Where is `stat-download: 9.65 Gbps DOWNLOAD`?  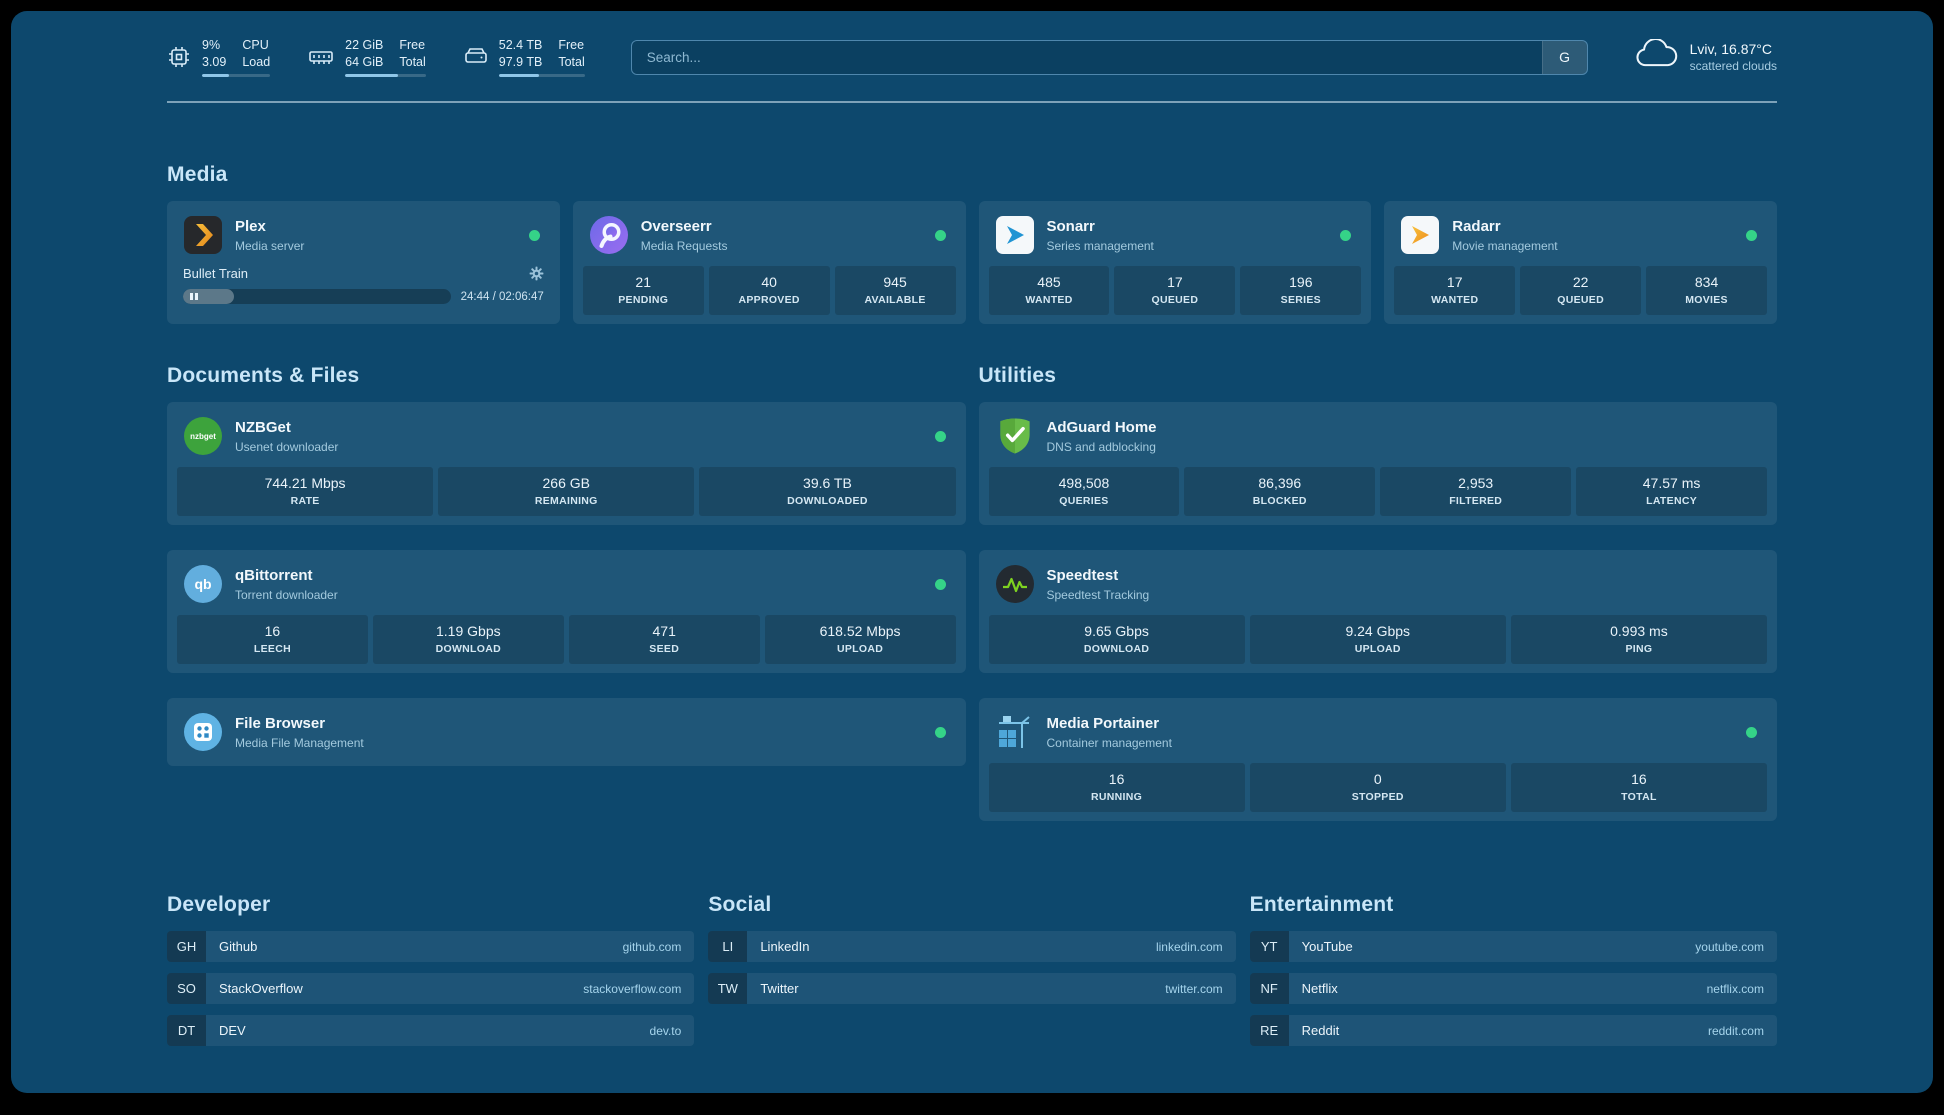 stat-download: 9.65 Gbps DOWNLOAD is located at coordinates (1116, 639).